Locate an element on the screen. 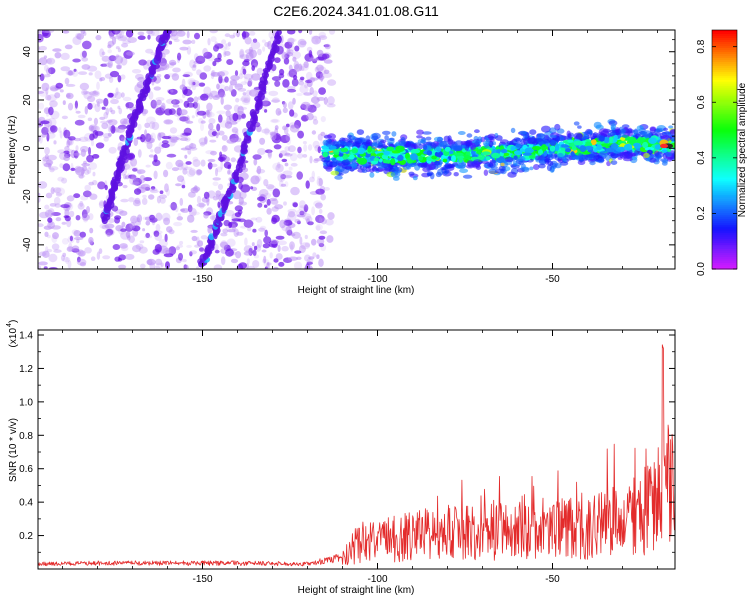  colorbar-frame is located at coordinates (724, 149).